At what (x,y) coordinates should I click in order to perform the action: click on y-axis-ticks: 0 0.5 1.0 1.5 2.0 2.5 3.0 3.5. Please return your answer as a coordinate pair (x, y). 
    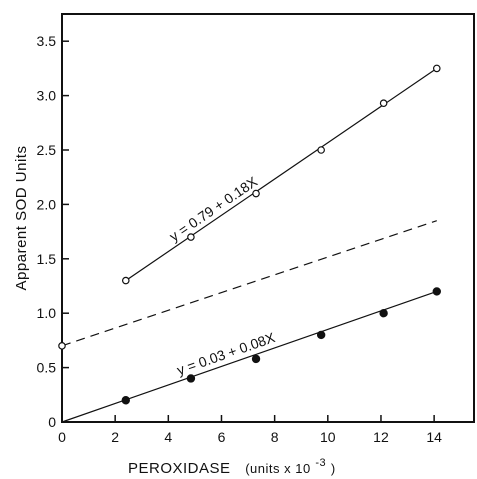
    Looking at the image, I should click on (53, 231).